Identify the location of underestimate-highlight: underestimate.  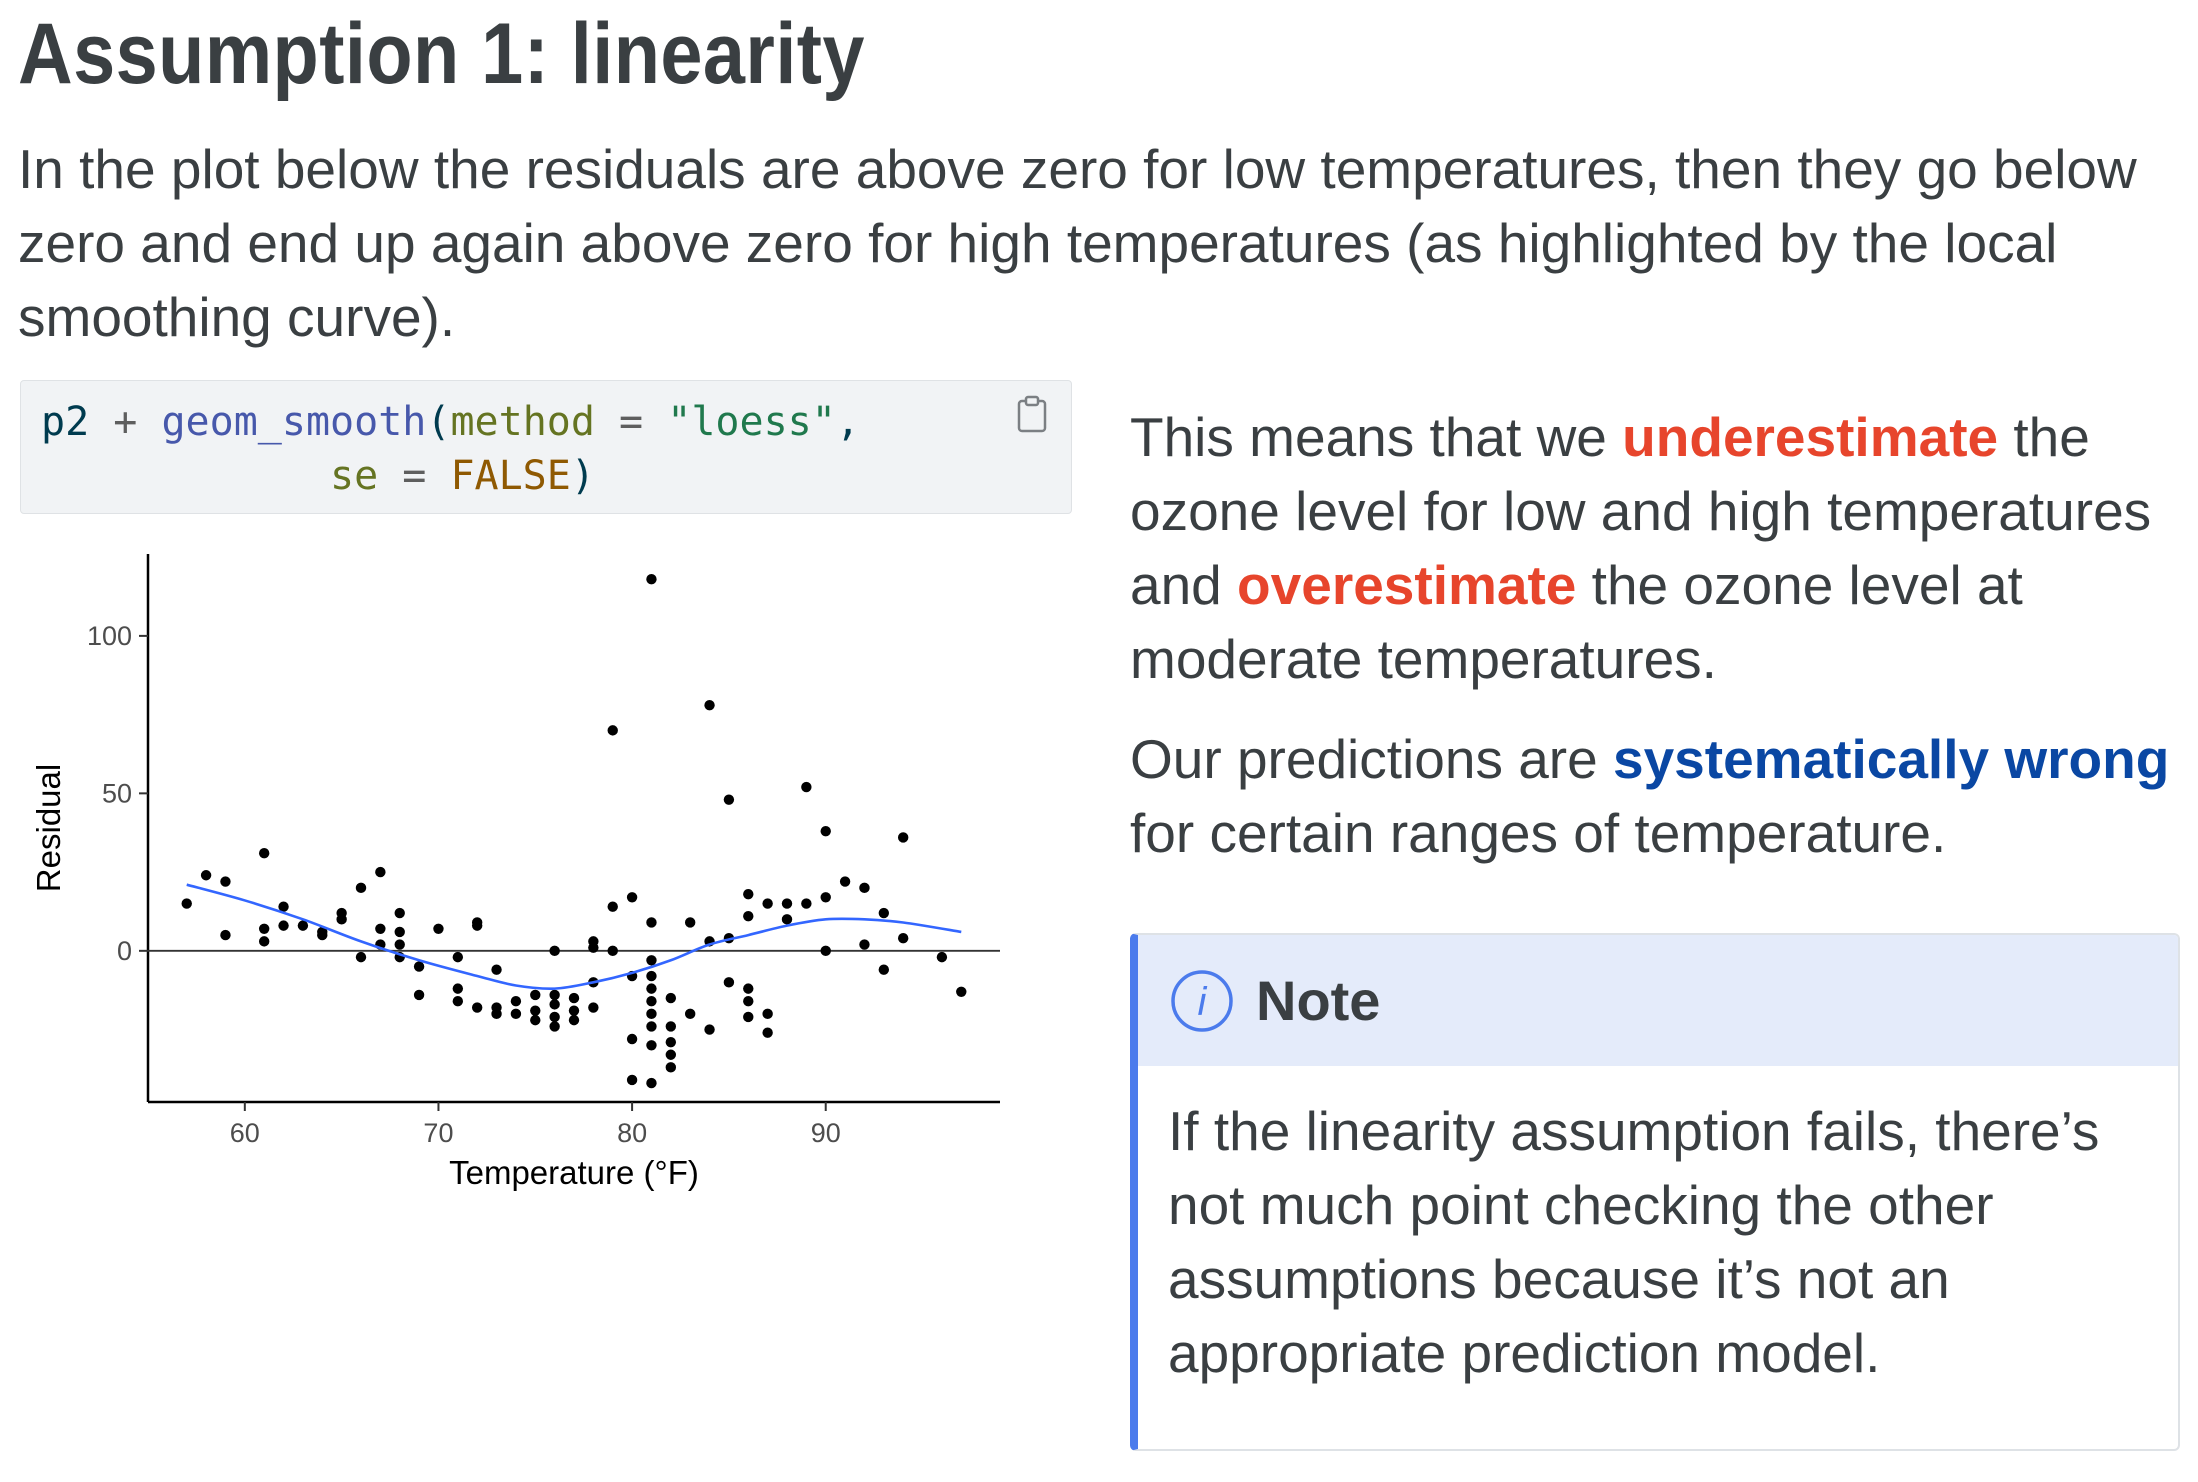
(1810, 437).